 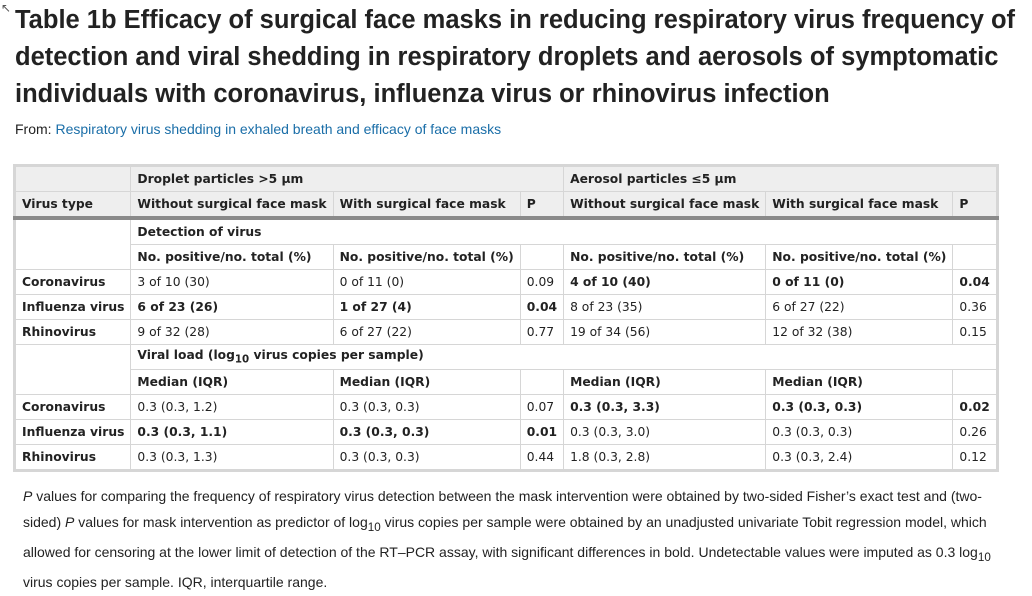 I want to click on table-cell: 0.3 (0.3, 3.0), so click(x=665, y=432).